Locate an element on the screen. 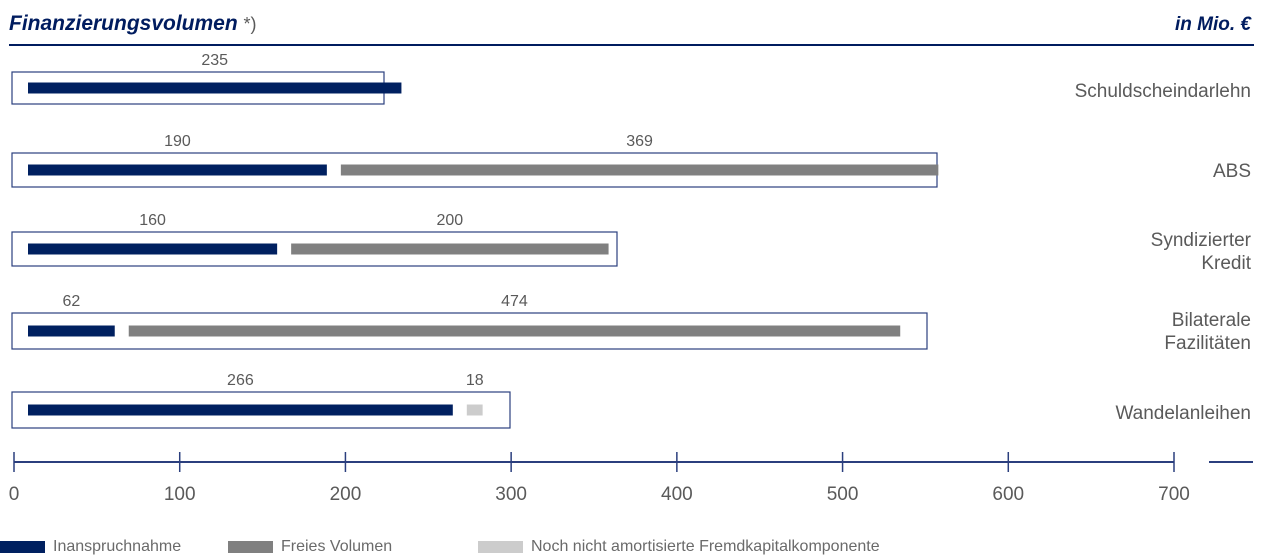 This screenshot has height=557, width=1263. category-label: Bilaterale is located at coordinates (1211, 320).